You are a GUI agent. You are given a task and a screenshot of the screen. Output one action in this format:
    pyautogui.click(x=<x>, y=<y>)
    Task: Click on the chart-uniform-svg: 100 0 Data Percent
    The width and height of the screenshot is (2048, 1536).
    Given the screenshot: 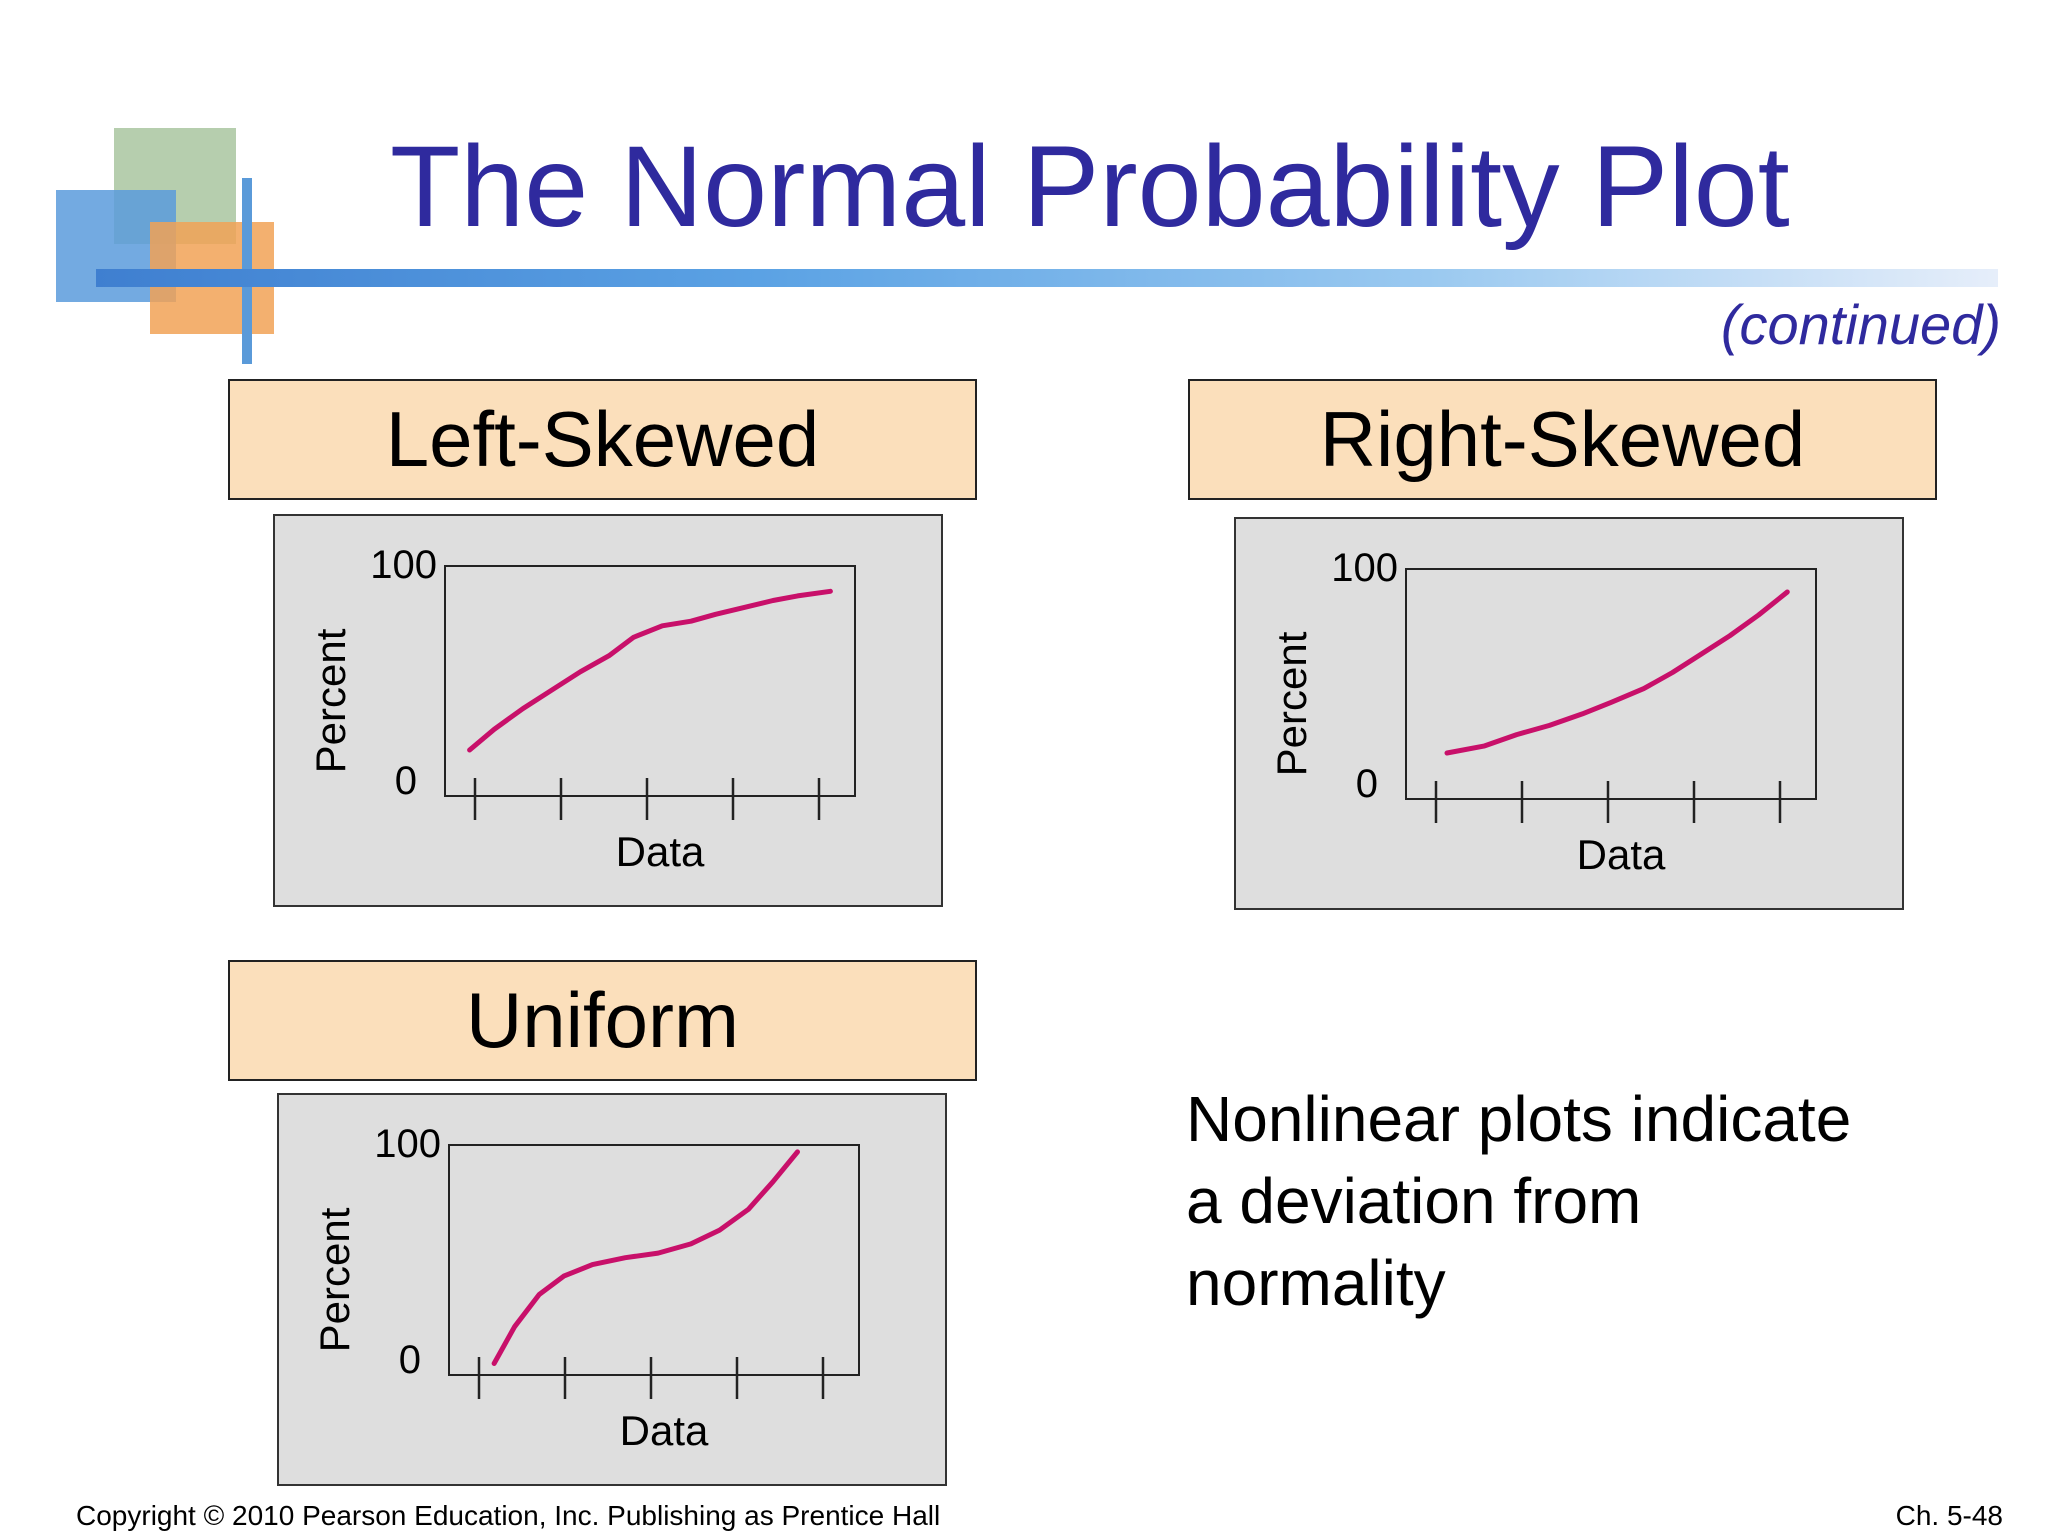 What is the action you would take?
    pyautogui.click(x=585, y=1288)
    